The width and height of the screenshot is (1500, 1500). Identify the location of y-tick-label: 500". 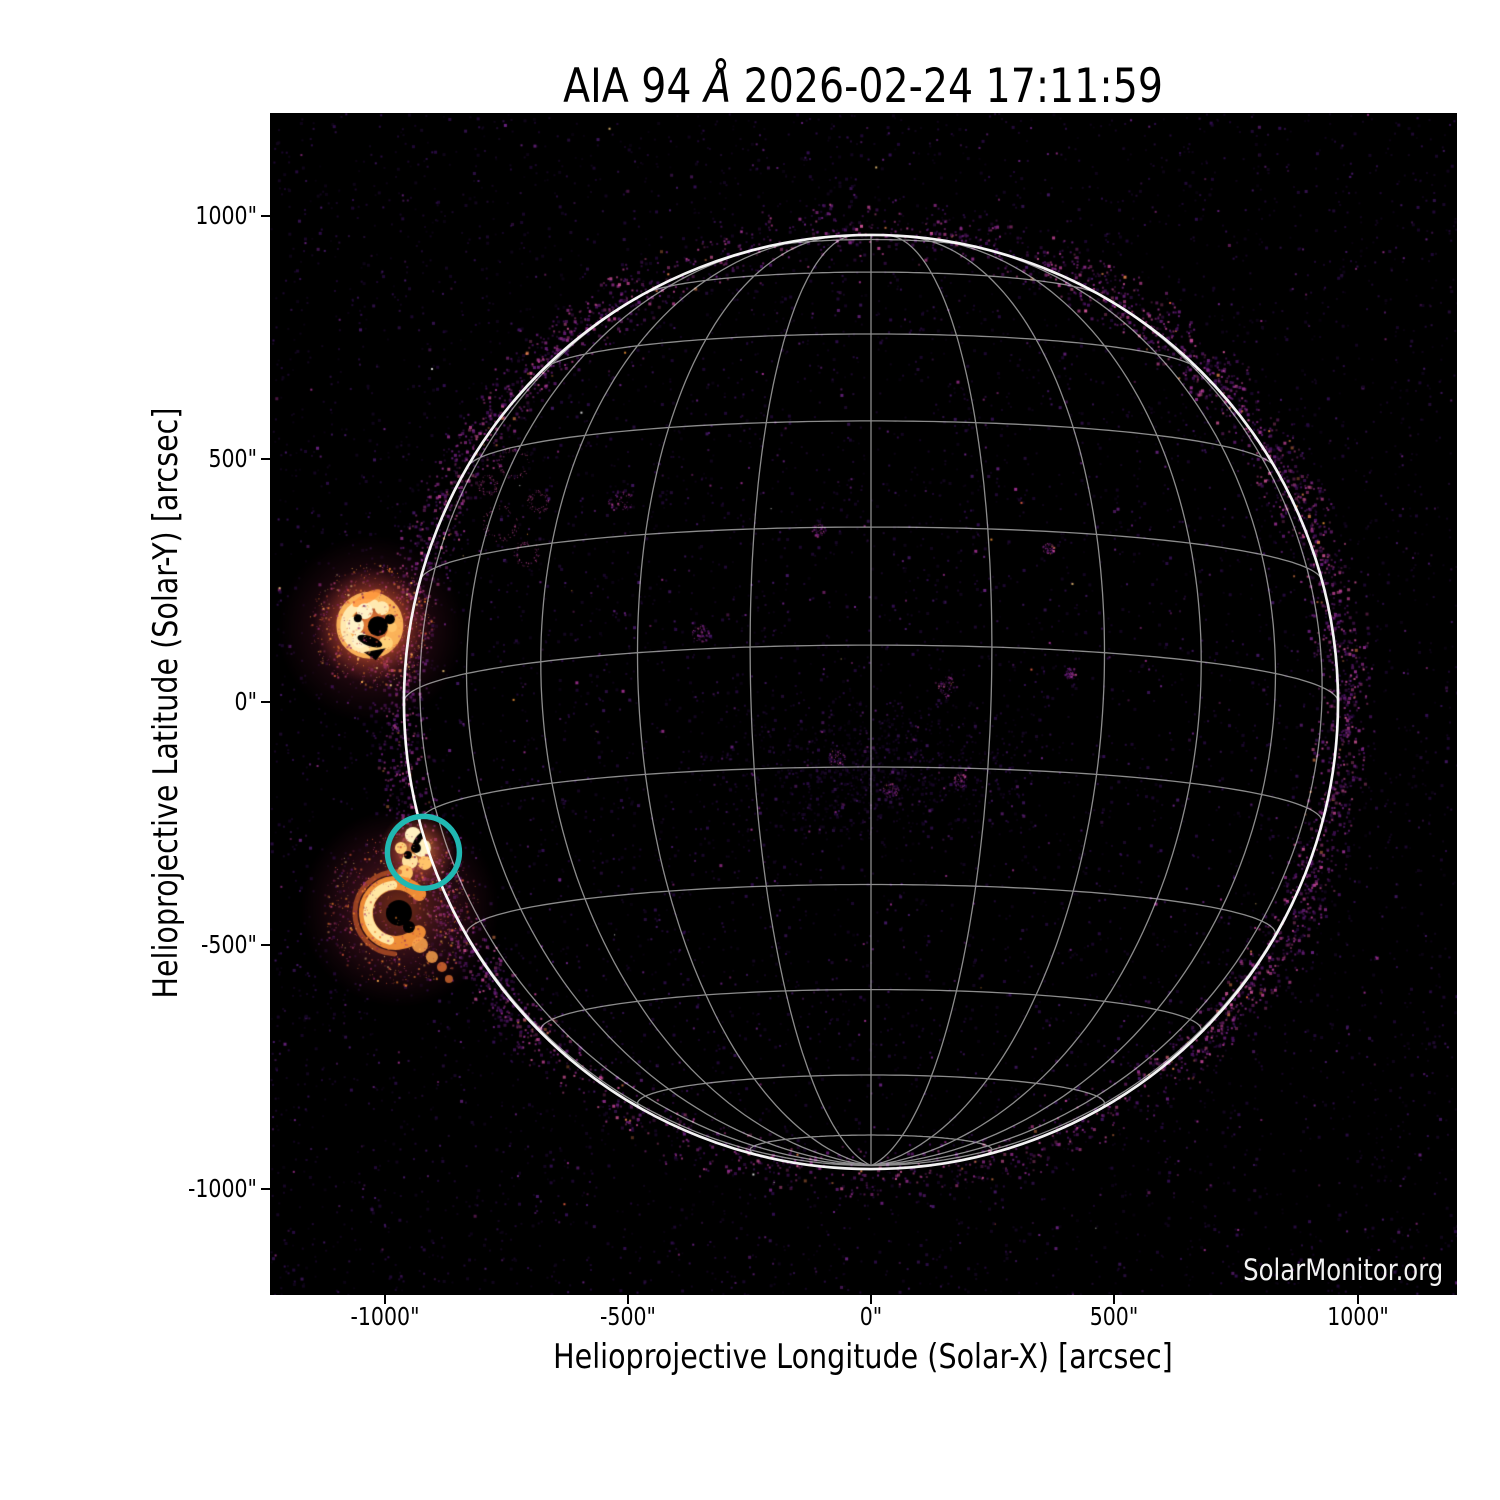
(232, 458).